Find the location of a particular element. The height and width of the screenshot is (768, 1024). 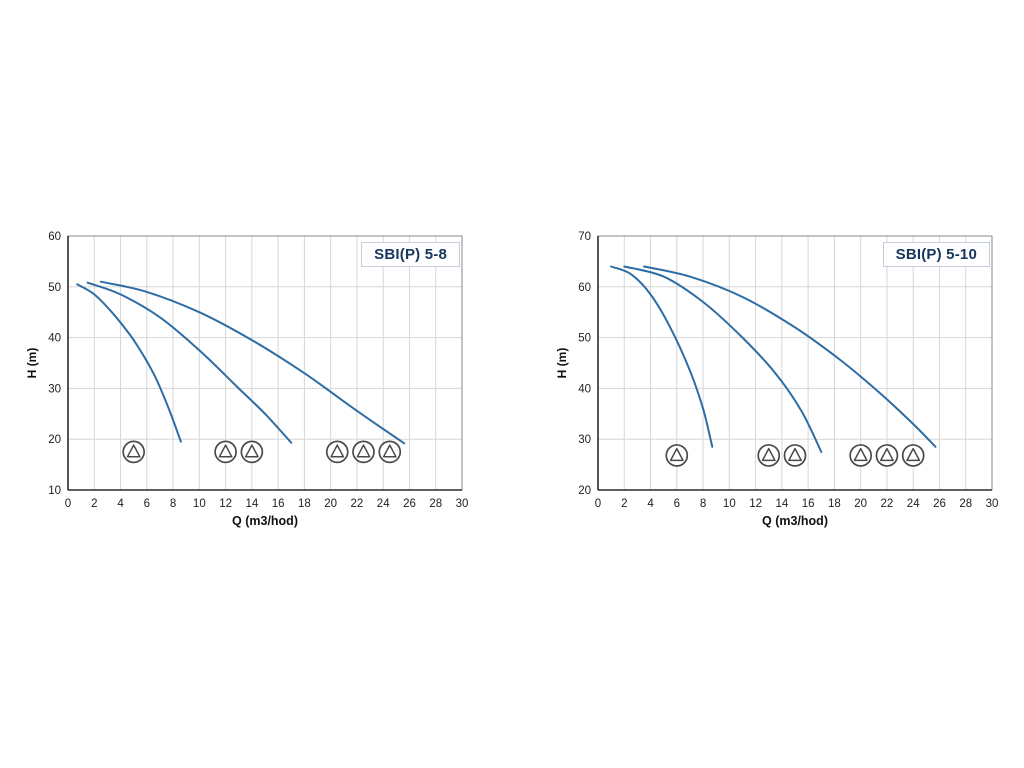

chart-title: SBI(P) 5-8 is located at coordinates (410, 254).